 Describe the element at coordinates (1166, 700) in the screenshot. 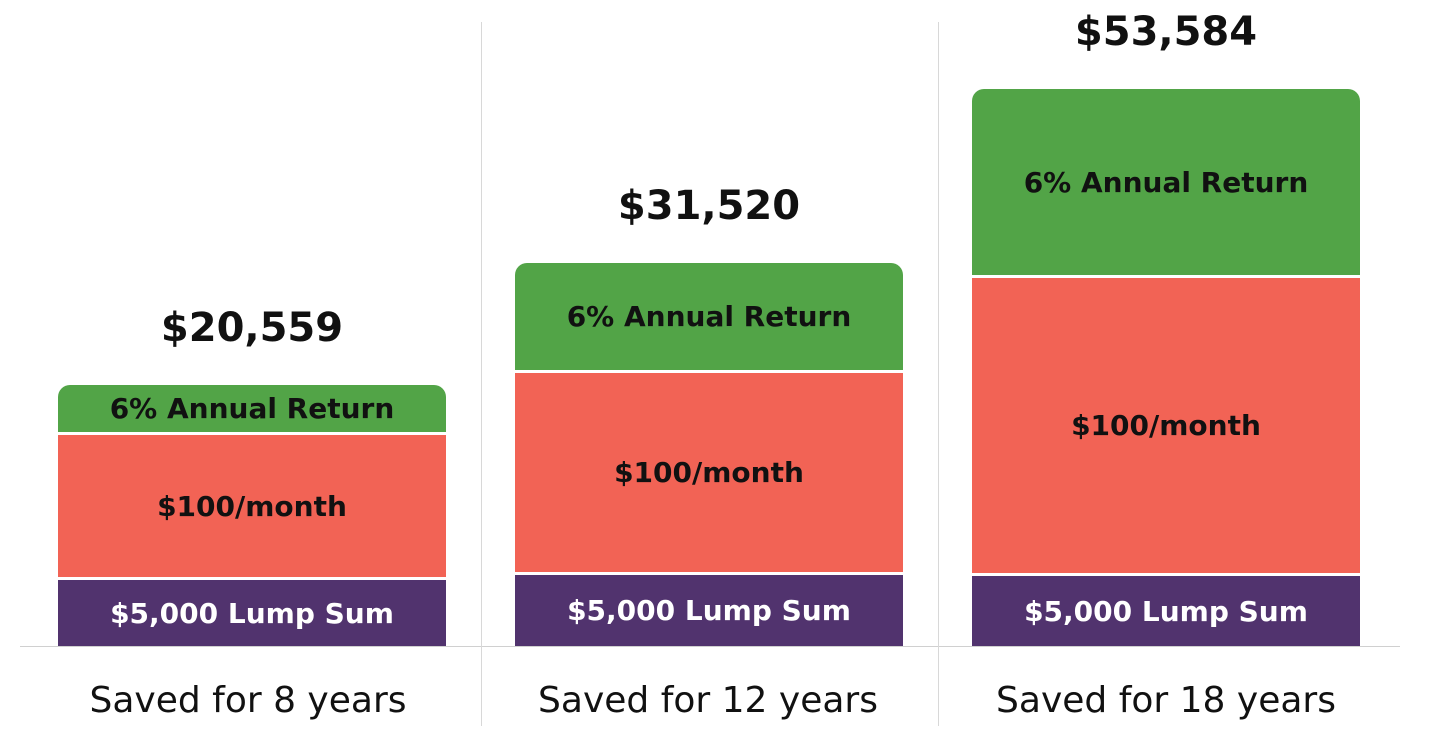

I see `category-label: Saved for 18 years` at that location.